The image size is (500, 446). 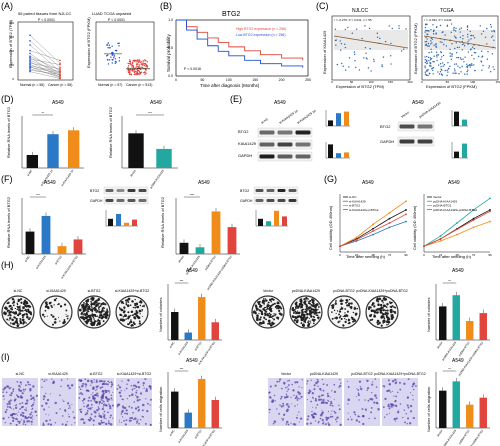 What do you see at coordinates (11, 65) in the screenshot?
I see `a-paired-ytick: 100` at bounding box center [11, 65].